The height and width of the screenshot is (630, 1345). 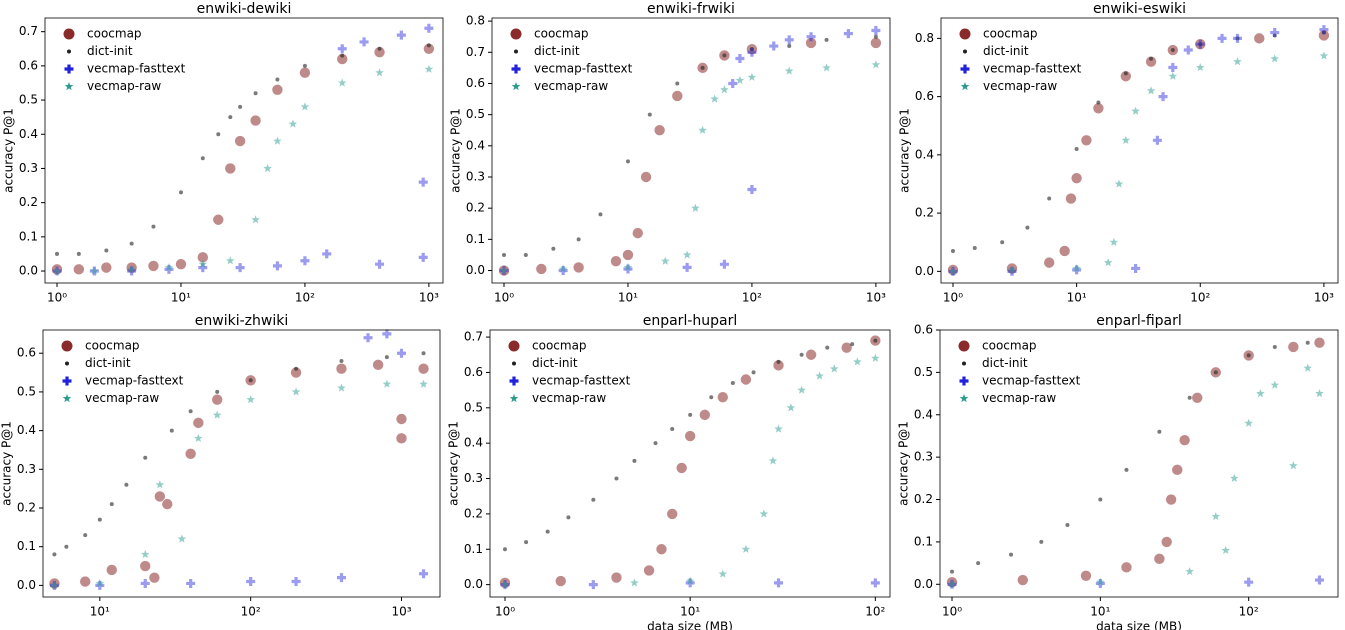 I want to click on y-tick-label: 0.3, so click(x=923, y=457).